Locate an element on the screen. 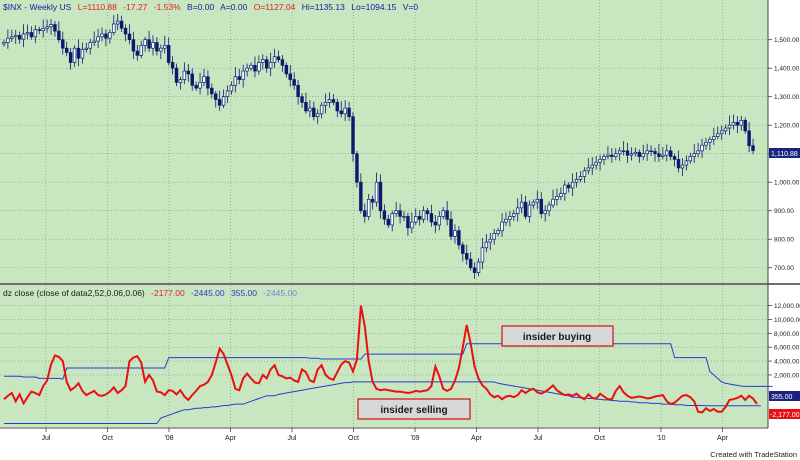  time-tick-label: '09 is located at coordinates (414, 438).